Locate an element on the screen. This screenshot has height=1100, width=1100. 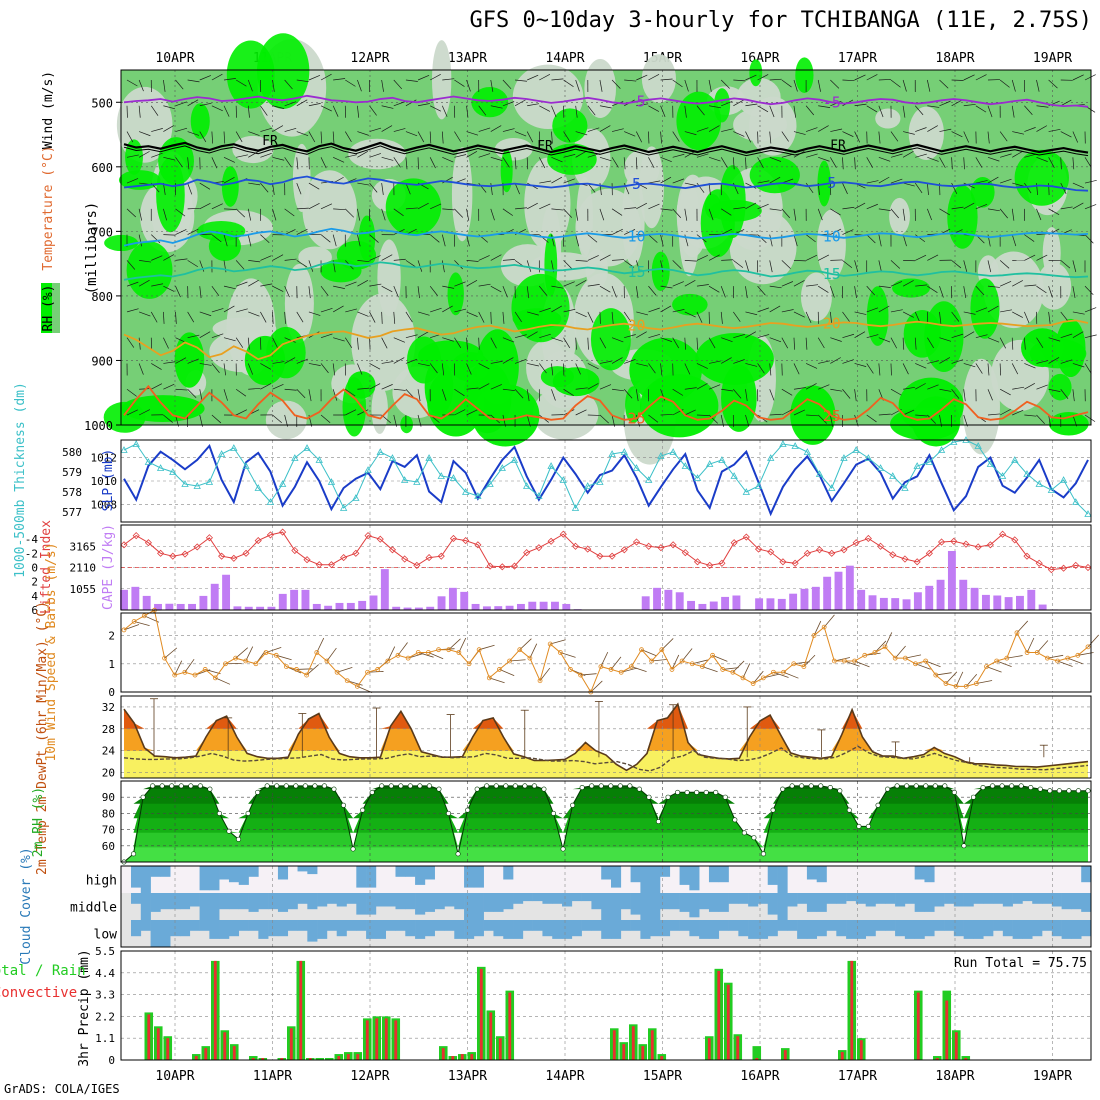
isotherm-line is located at coordinates (606, 151).